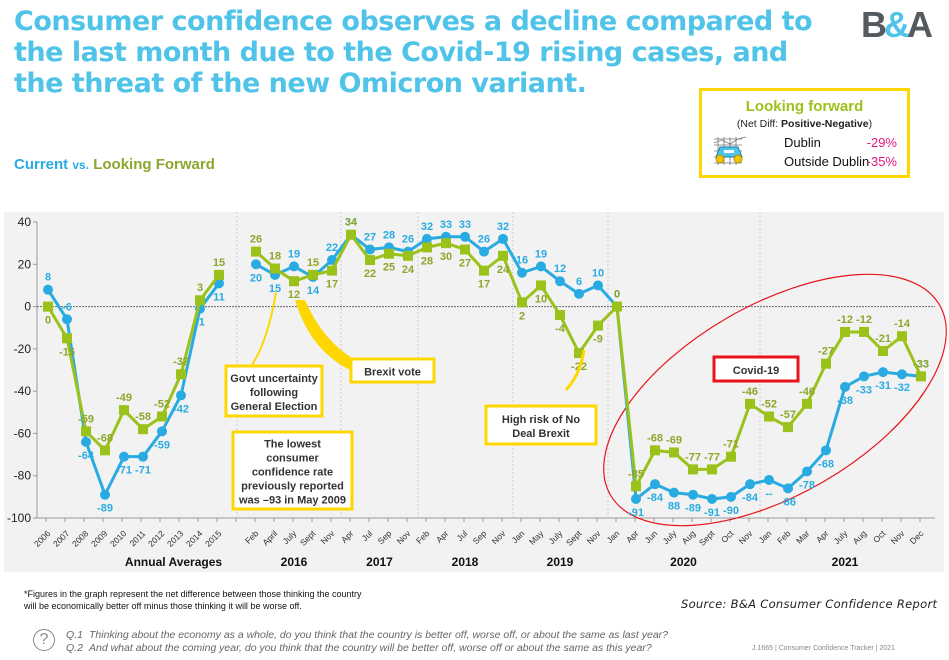  What do you see at coordinates (74, 648) in the screenshot?
I see `question-2-number: Q.2` at bounding box center [74, 648].